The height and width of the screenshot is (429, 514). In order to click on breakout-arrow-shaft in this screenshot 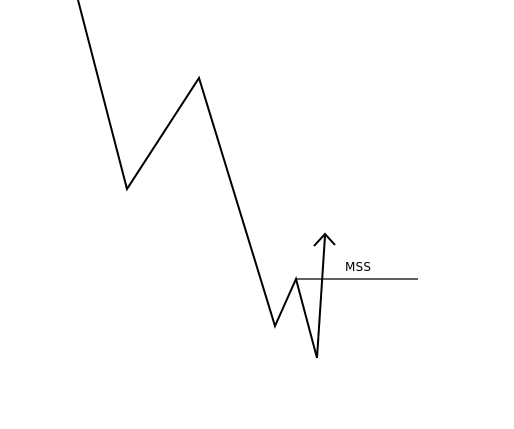, I will do `click(321, 297)`.